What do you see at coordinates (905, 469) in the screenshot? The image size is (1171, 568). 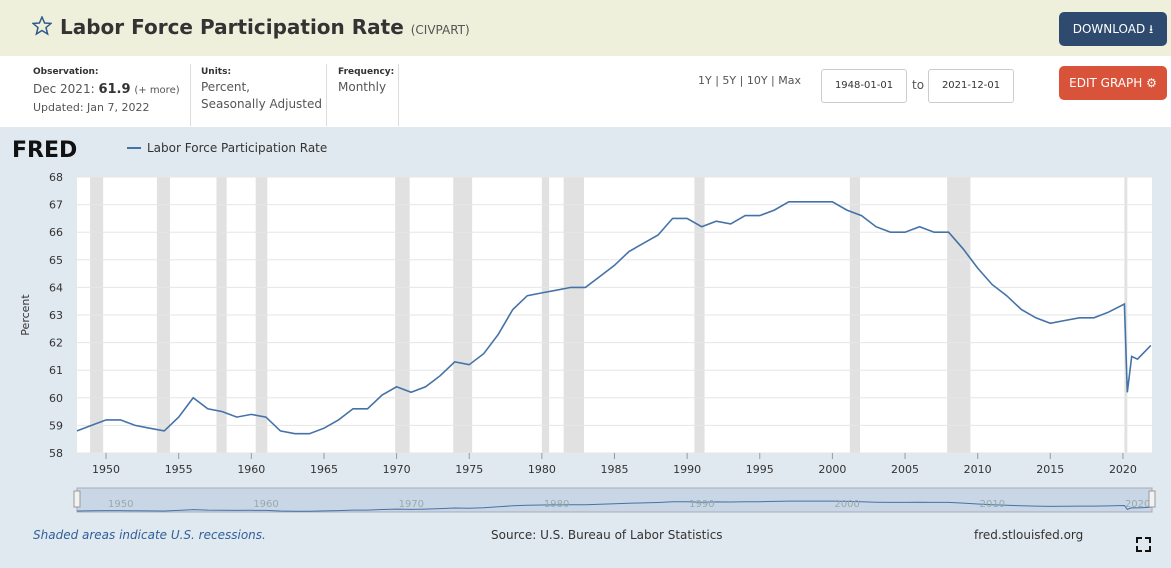 I see `x-tick-label: 2005` at bounding box center [905, 469].